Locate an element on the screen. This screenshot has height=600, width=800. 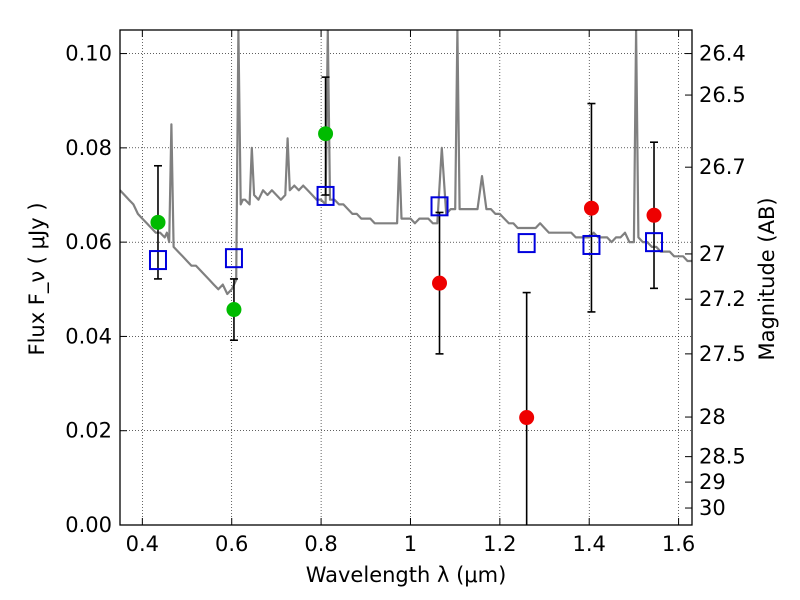
right-tick-label: 26.5 is located at coordinates (722, 95).